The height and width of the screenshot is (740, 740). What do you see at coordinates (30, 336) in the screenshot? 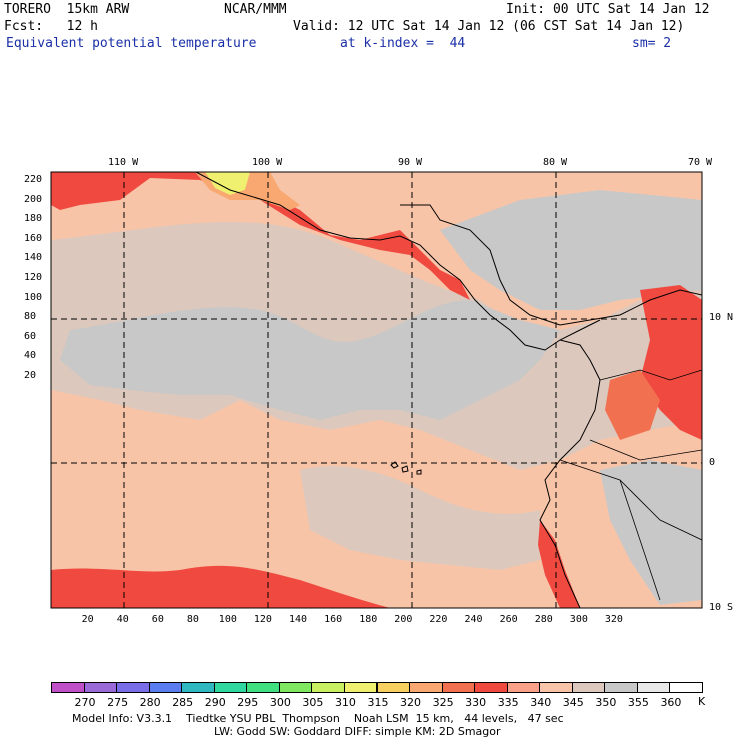
I see `y-tick-60: 60` at bounding box center [30, 336].